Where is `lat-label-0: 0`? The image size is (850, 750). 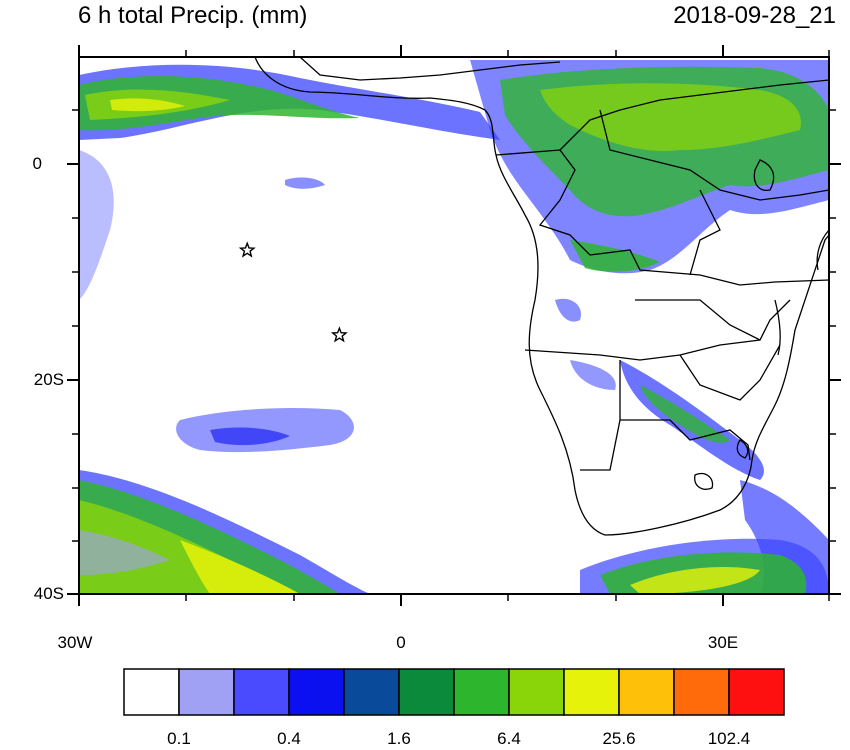
lat-label-0: 0 is located at coordinates (37, 163).